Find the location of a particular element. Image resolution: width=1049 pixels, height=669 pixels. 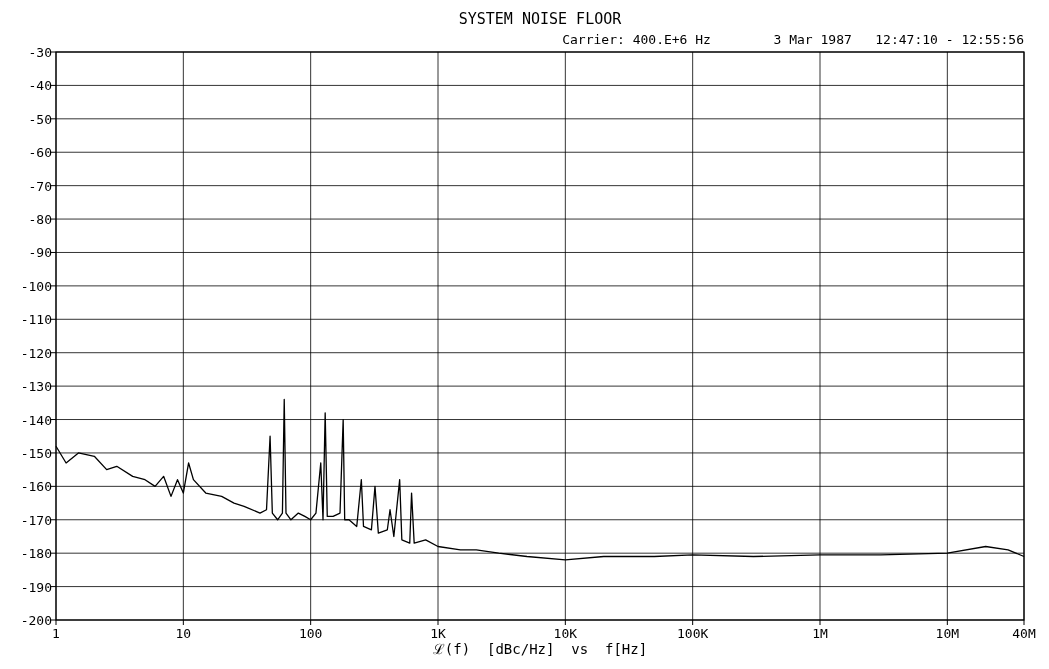

y-tick-label: -190 is located at coordinates (36, 587).